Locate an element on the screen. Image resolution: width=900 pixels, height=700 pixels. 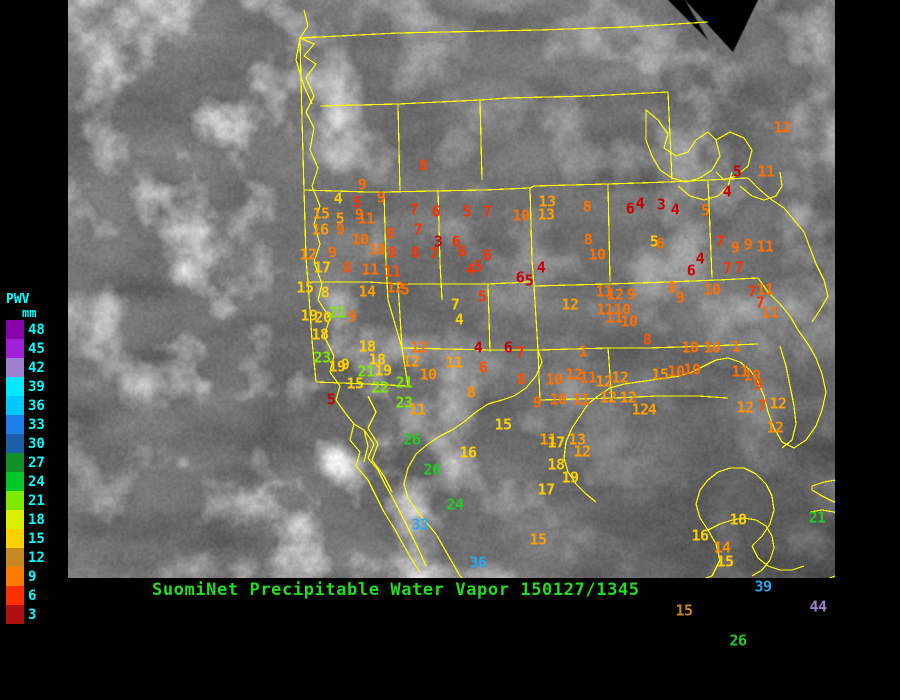
legend-tick-label: 30 is located at coordinates (36, 443).